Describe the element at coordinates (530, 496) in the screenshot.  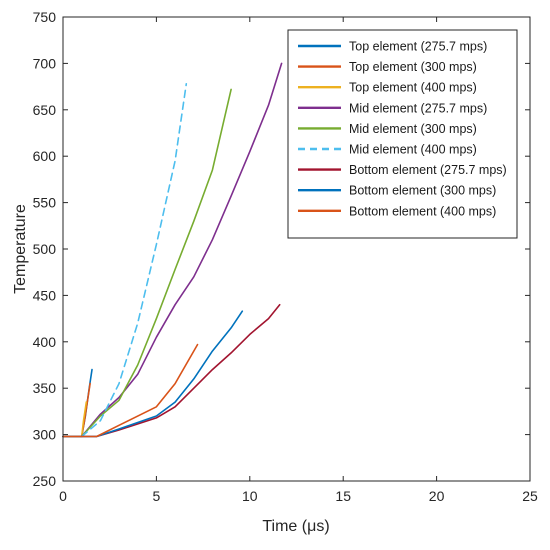
I see `x-tick-label: 25` at that location.